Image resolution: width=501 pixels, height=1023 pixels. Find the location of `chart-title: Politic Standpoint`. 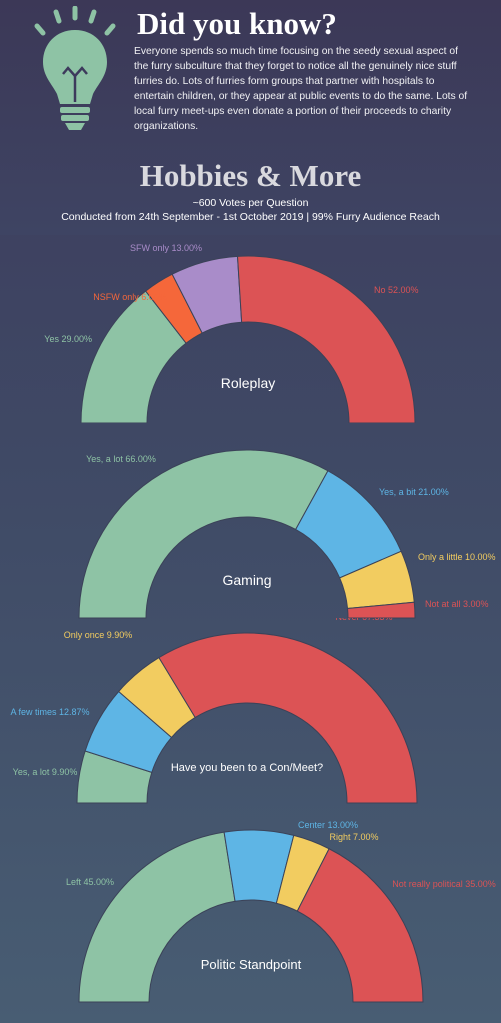

chart-title: Politic Standpoint is located at coordinates (251, 964).